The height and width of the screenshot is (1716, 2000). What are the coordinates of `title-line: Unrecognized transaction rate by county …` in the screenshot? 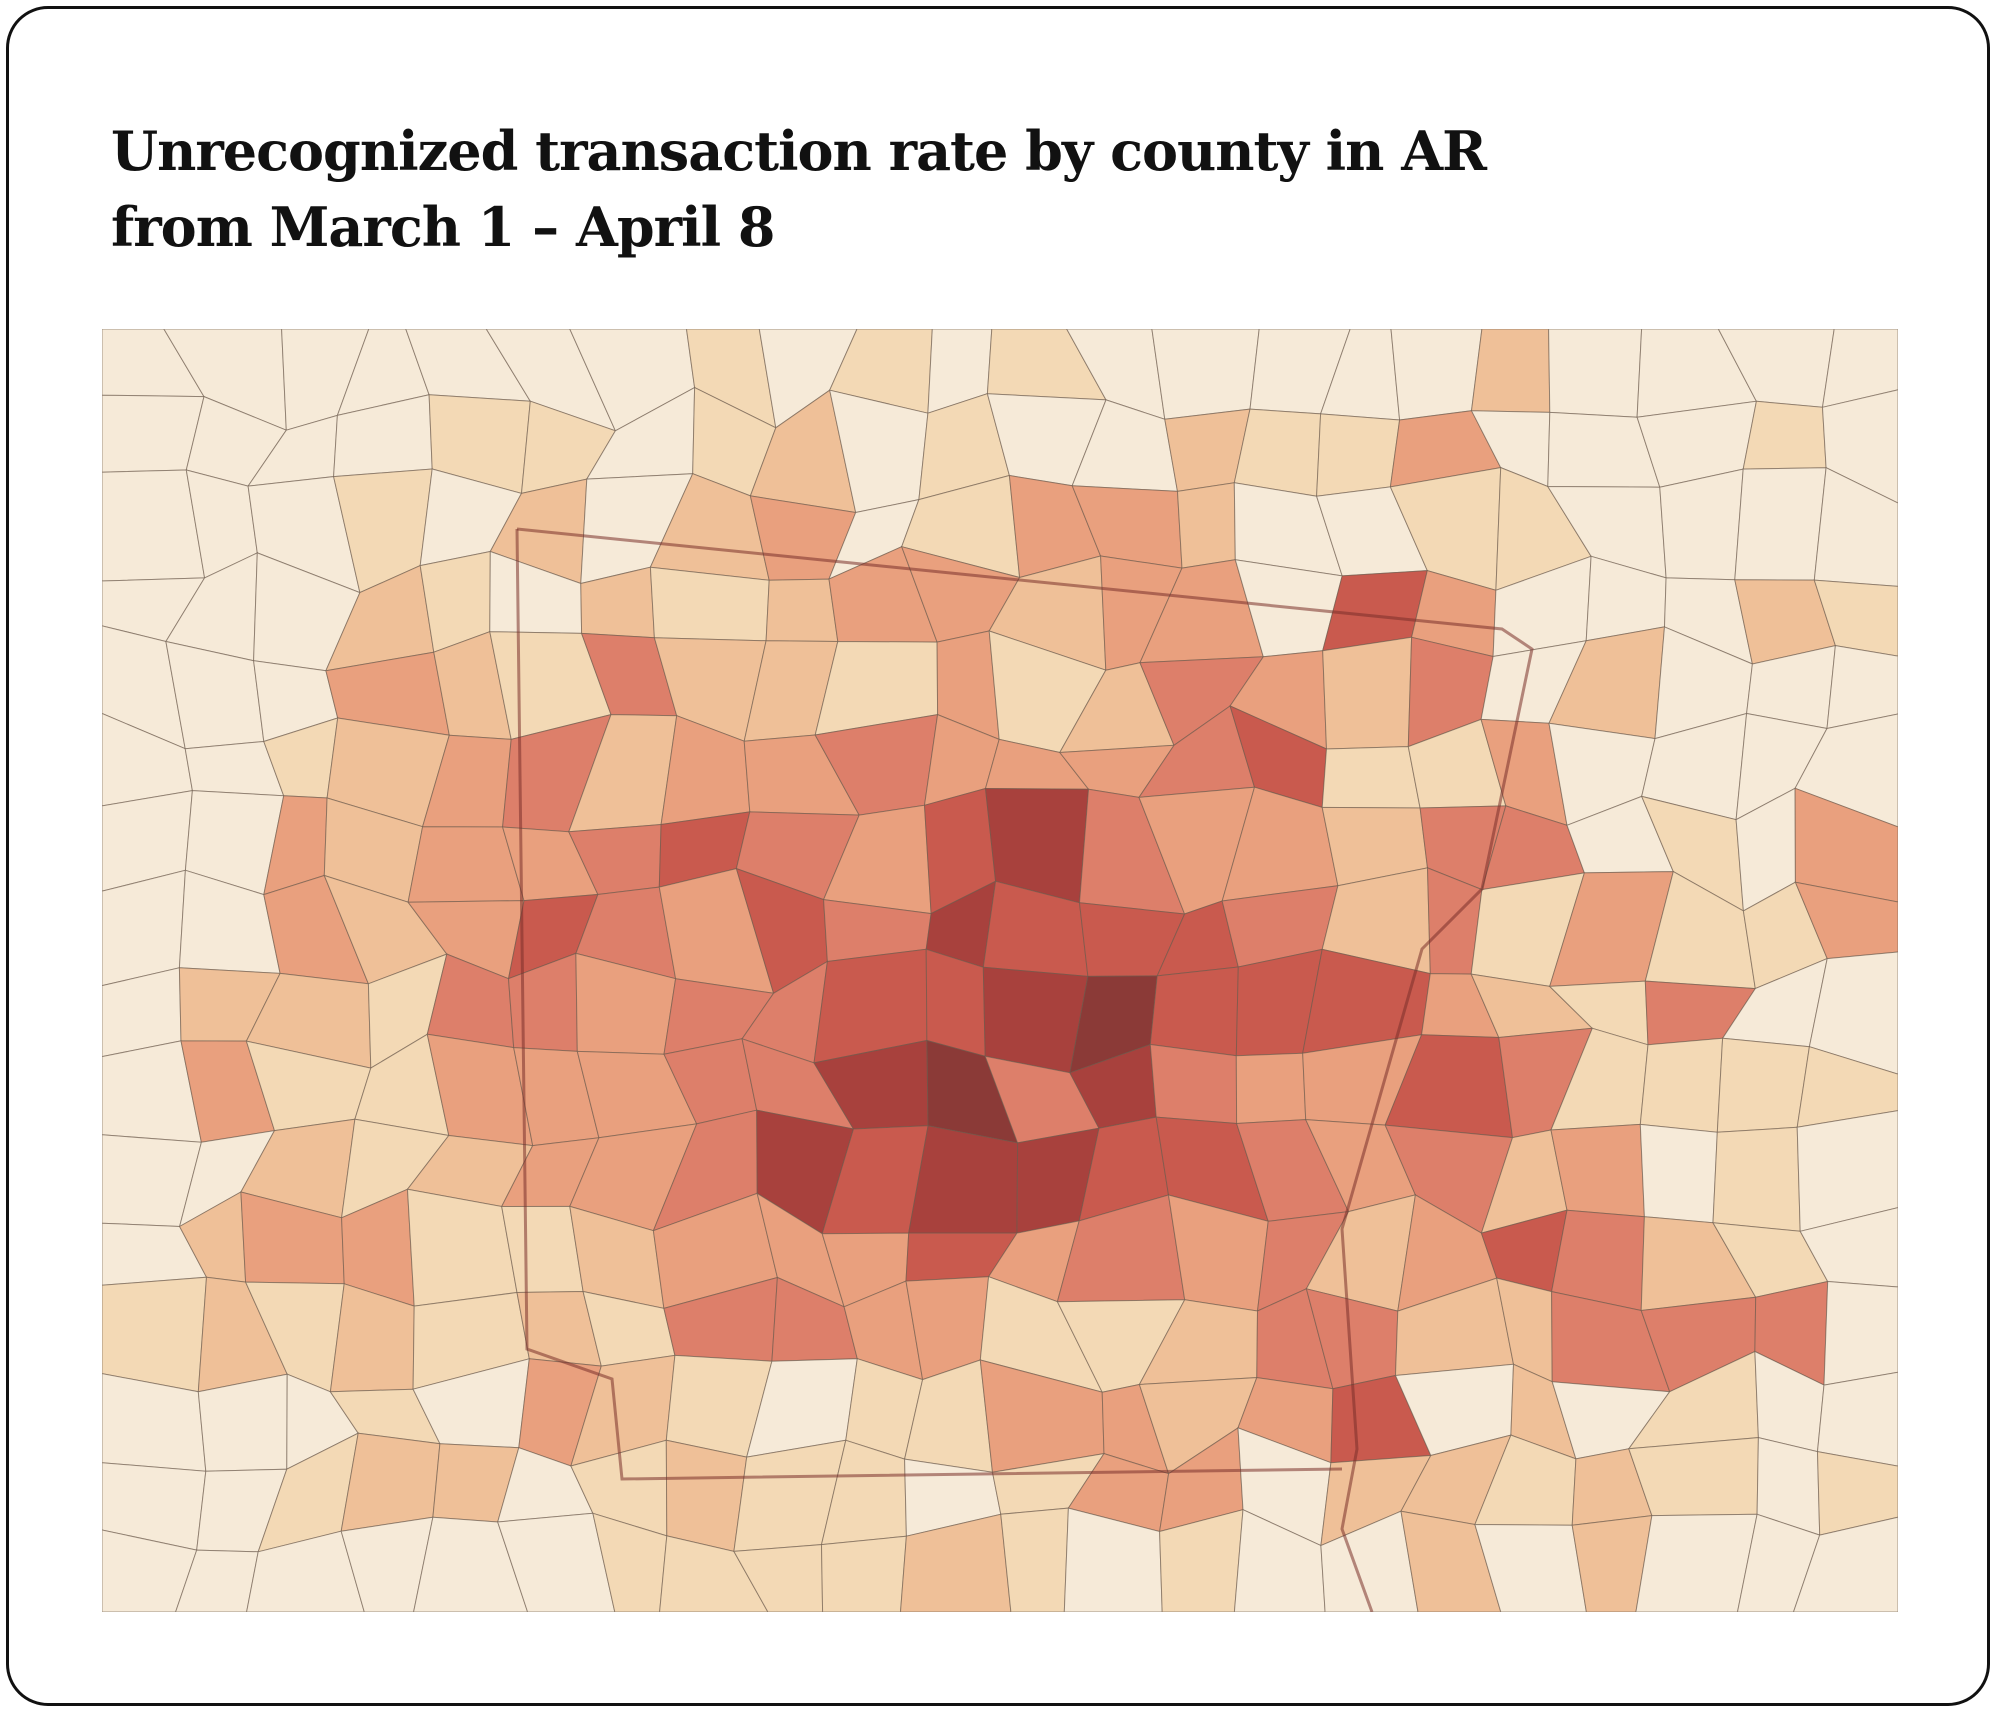 It's located at (799, 151).